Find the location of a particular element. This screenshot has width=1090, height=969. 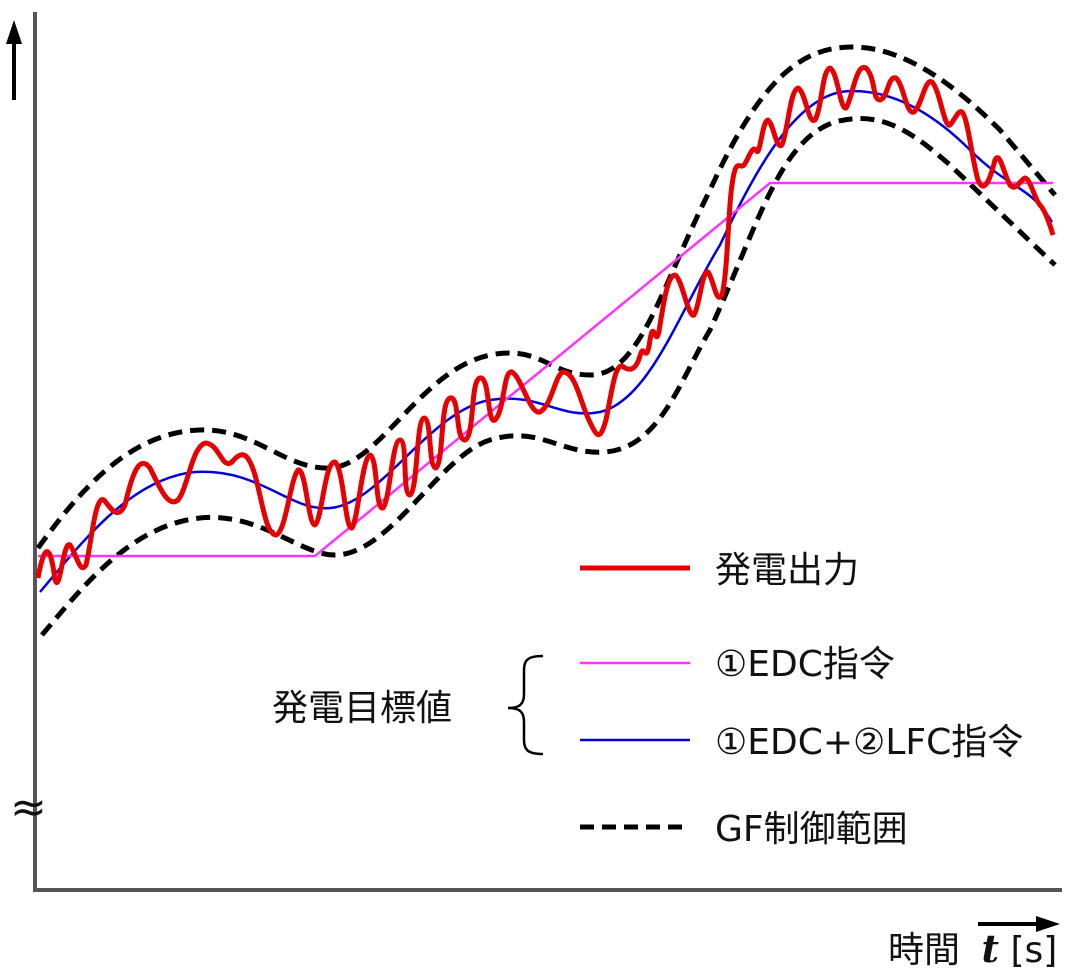

legend-label-output: 発電出力 is located at coordinates (787, 570).